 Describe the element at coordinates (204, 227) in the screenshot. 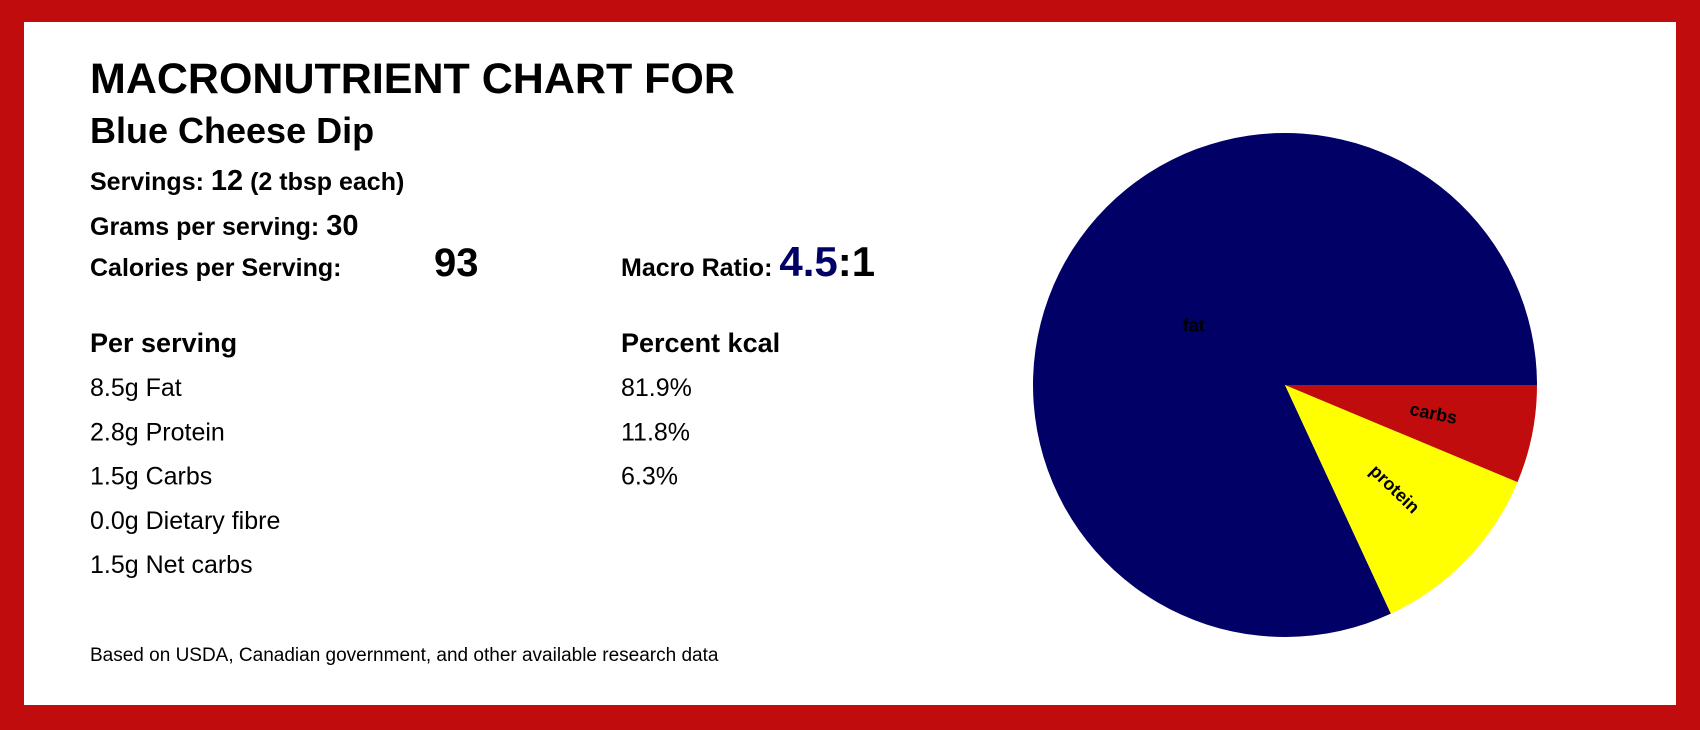

I see `label: Grams per serving:` at that location.